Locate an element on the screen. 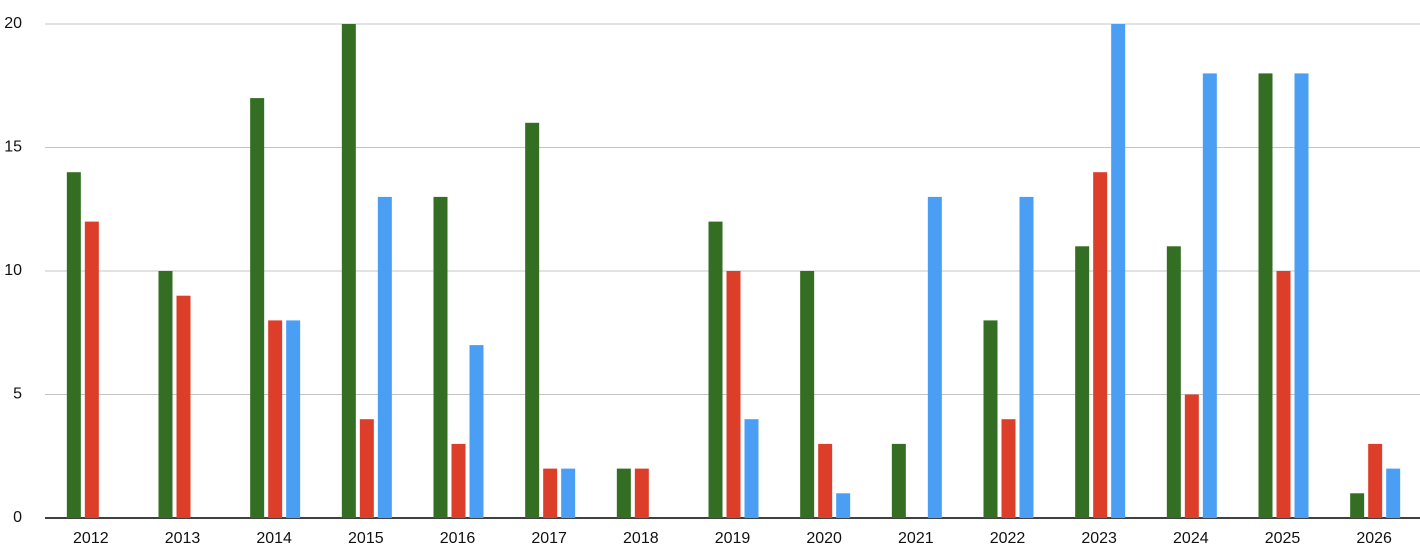 The width and height of the screenshot is (1420, 550). x-tick-label: 2023 is located at coordinates (1099, 538).